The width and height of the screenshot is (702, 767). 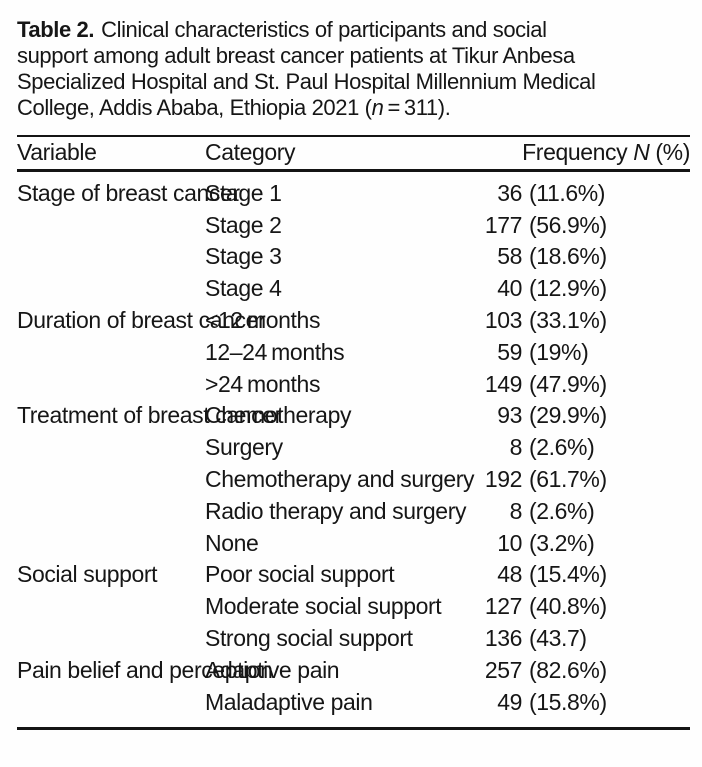 I want to click on category-cell: Chemotherapy and surgery, so click(x=340, y=478).